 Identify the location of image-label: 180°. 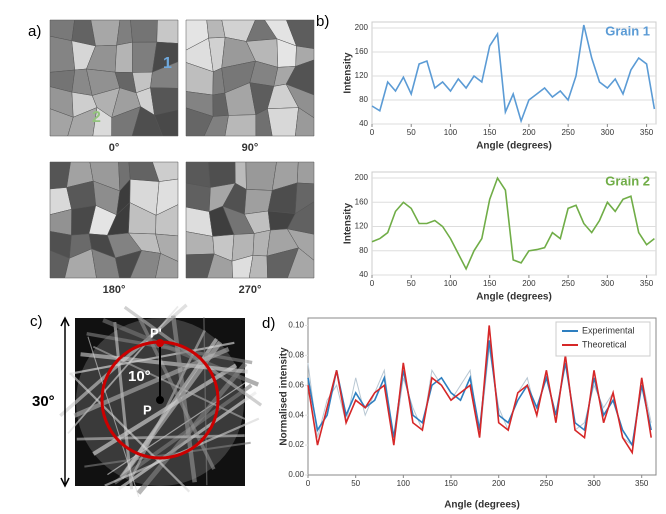
(114, 290).